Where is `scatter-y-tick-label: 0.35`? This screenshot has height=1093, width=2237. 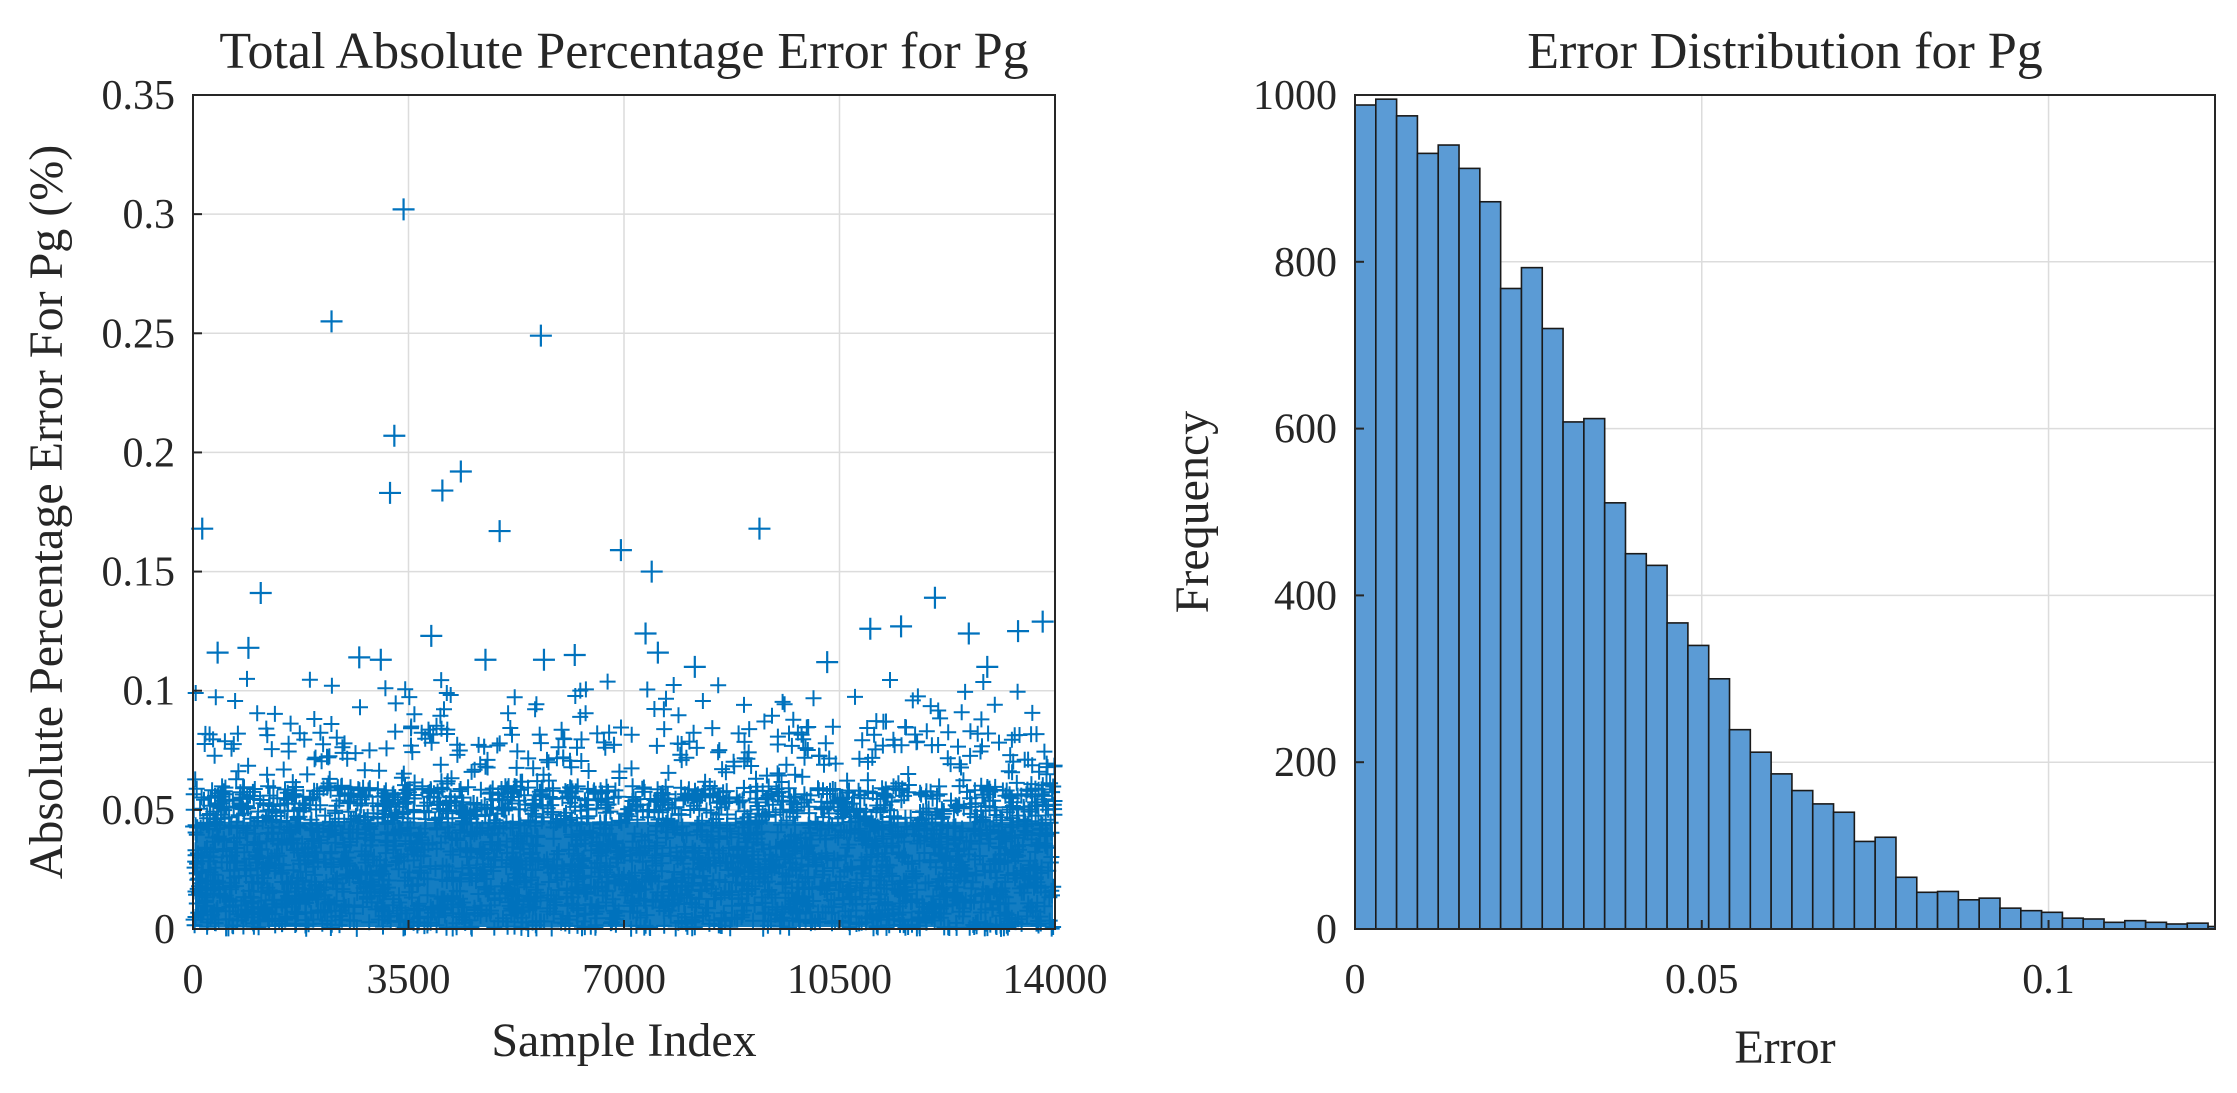
scatter-y-tick-label: 0.35 is located at coordinates (139, 96).